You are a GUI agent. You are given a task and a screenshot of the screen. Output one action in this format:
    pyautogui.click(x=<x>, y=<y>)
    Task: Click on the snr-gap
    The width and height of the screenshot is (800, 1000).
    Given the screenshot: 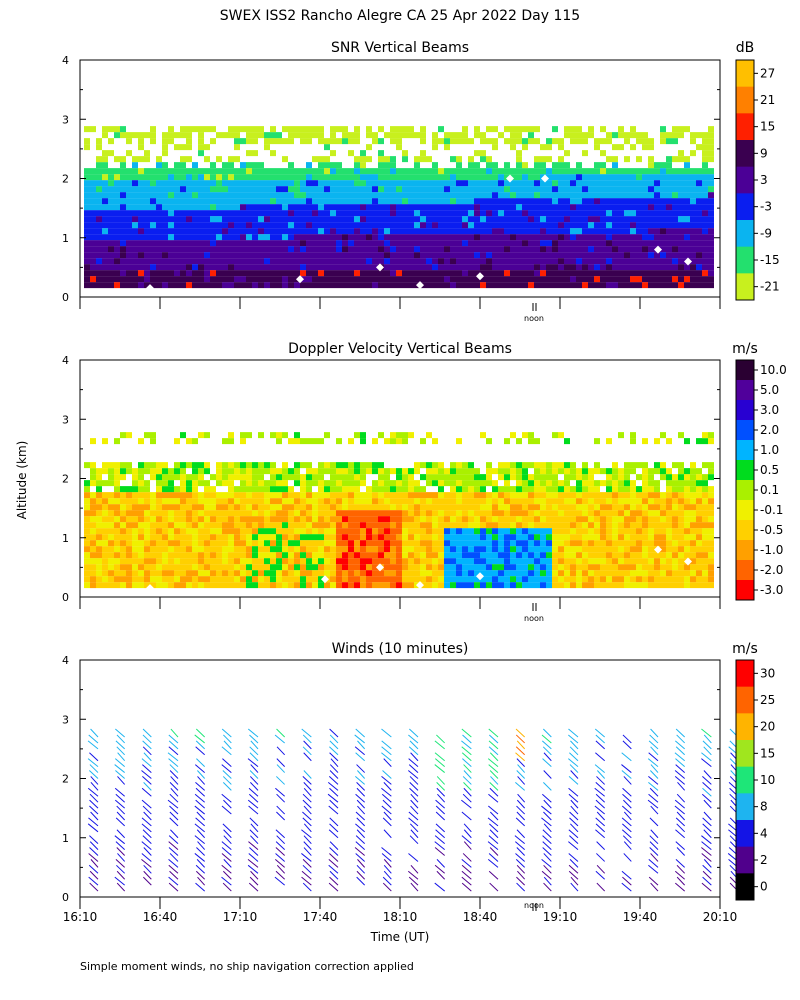 What is the action you would take?
    pyautogui.click(x=480, y=276)
    